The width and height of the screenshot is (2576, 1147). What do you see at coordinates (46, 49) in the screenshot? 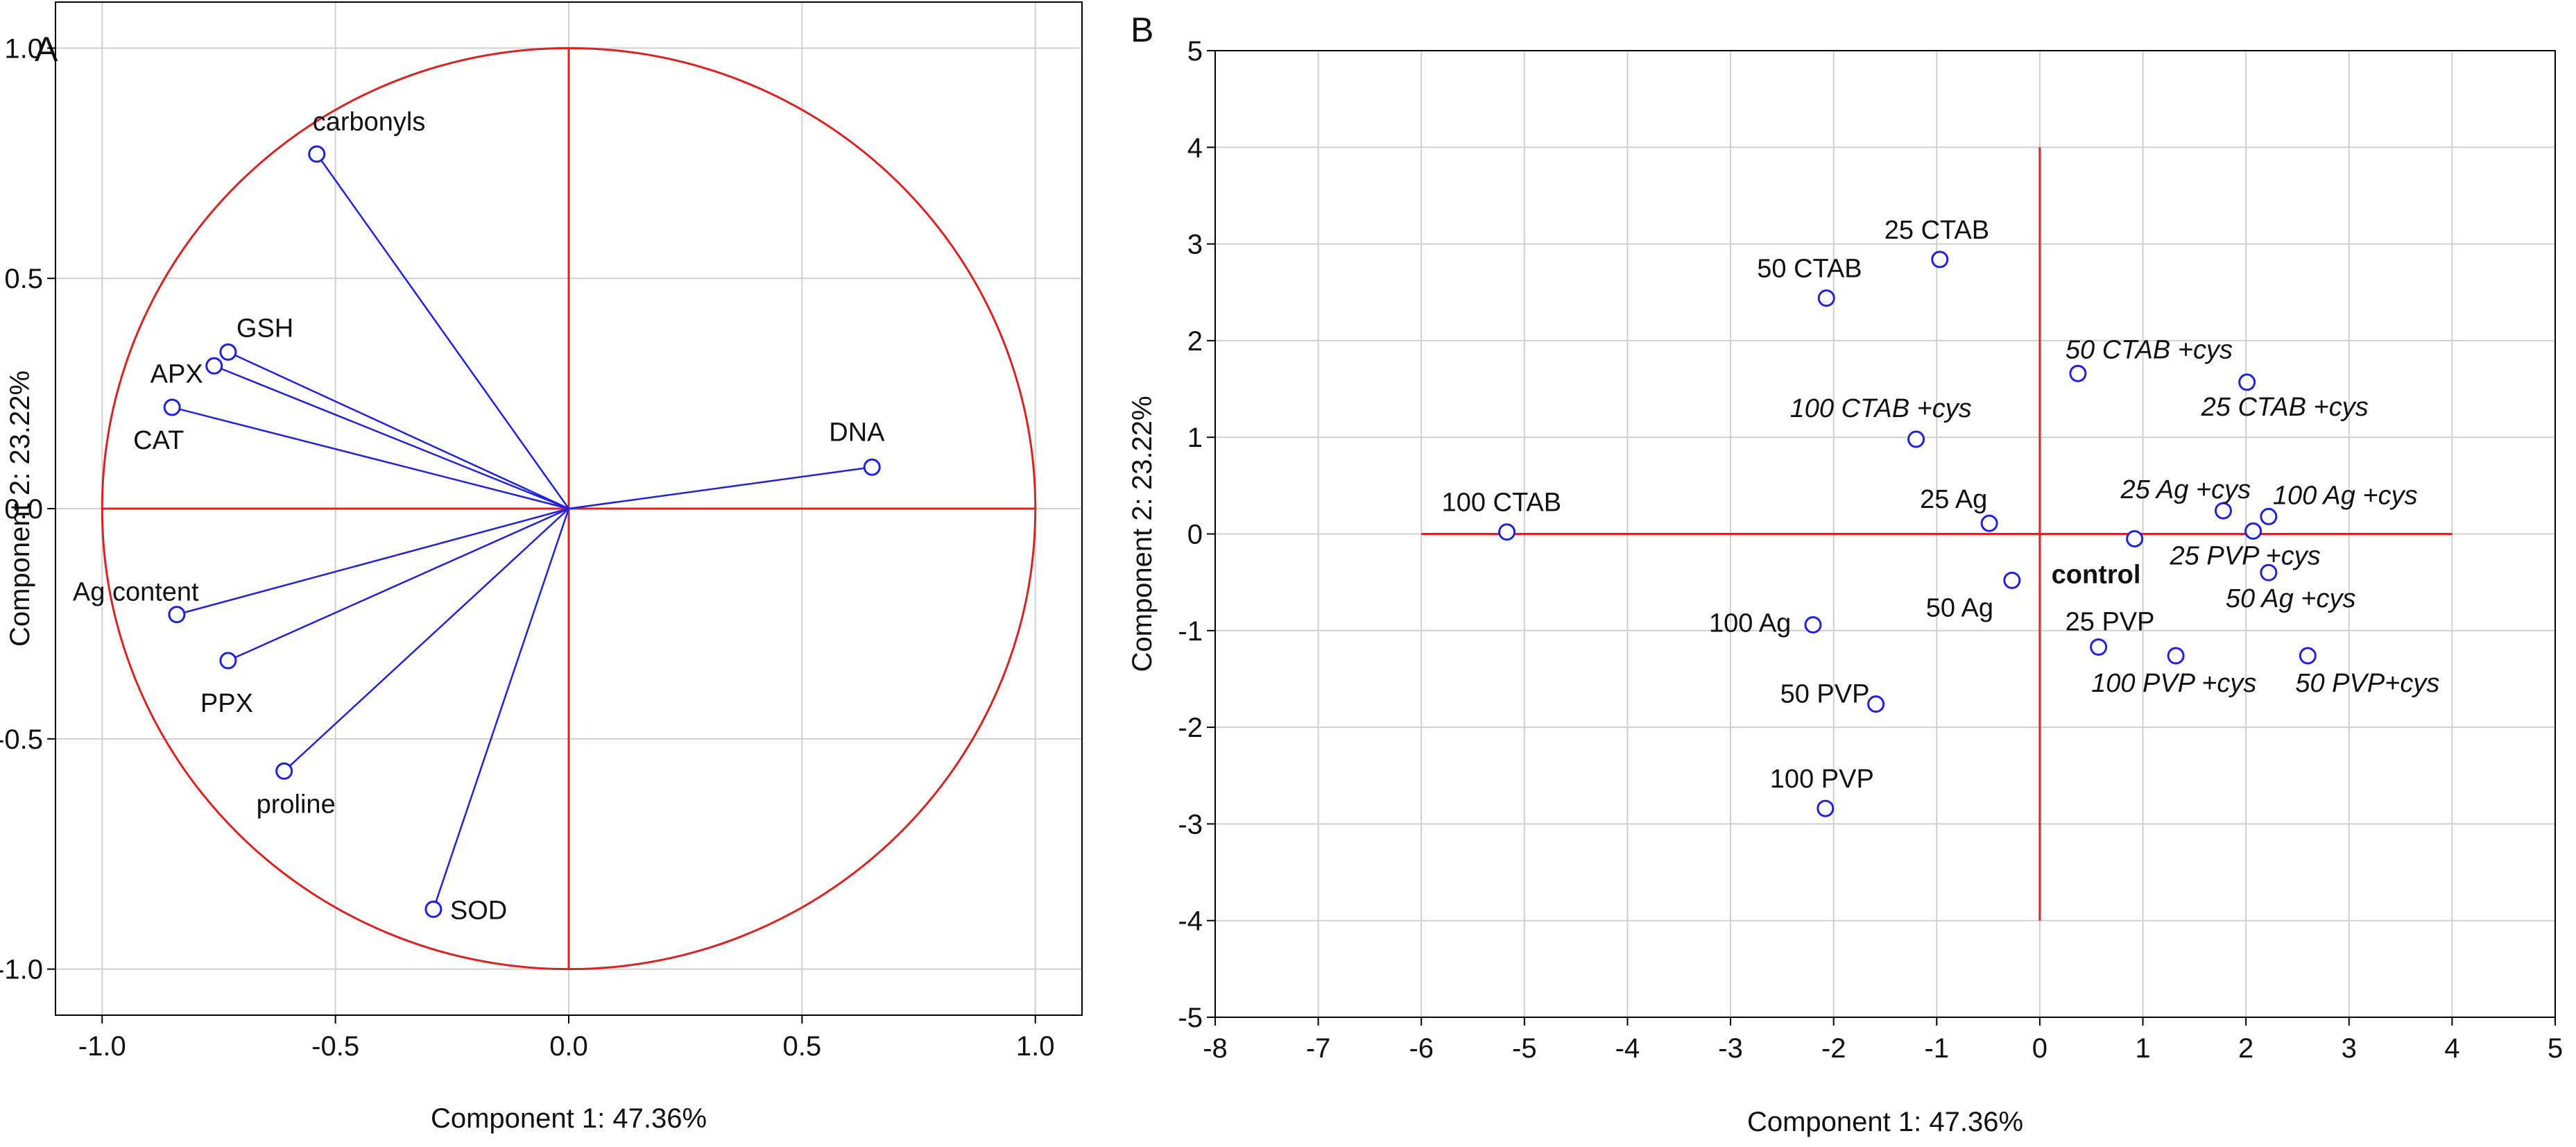
I see `panel-a-label: A` at bounding box center [46, 49].